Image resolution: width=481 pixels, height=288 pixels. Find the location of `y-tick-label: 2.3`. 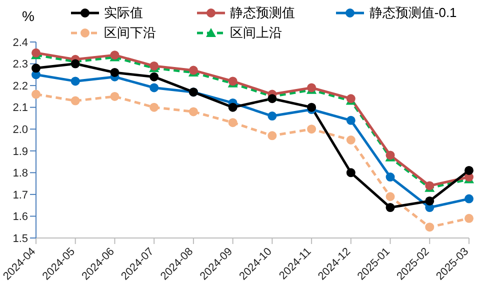

y-tick-label: 2.3 is located at coordinates (20, 64).